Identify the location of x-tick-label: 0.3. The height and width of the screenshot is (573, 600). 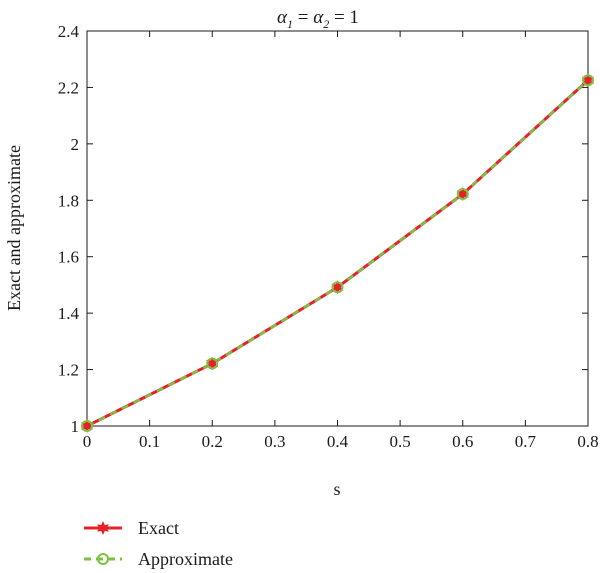
(274, 441).